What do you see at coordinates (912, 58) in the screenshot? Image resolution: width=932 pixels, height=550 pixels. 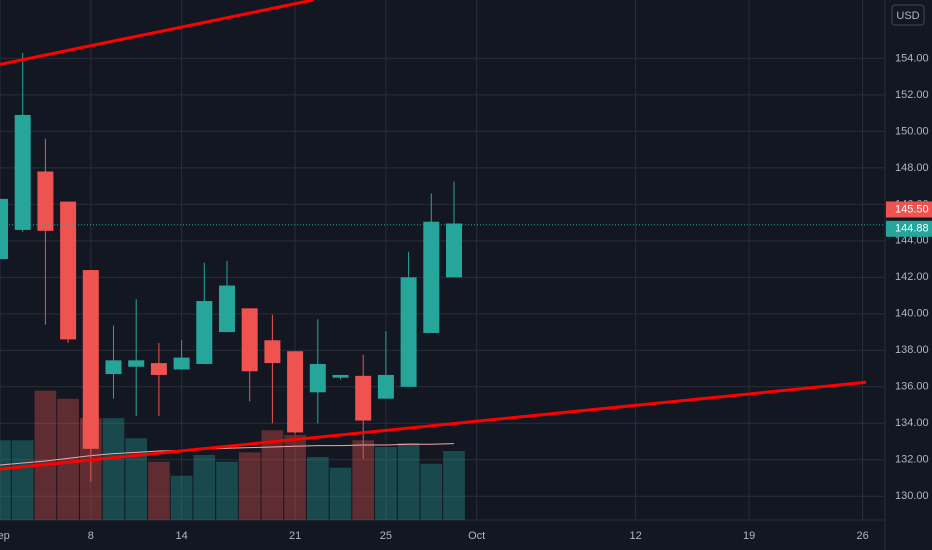 I see `y-tick-label: 154.00` at bounding box center [912, 58].